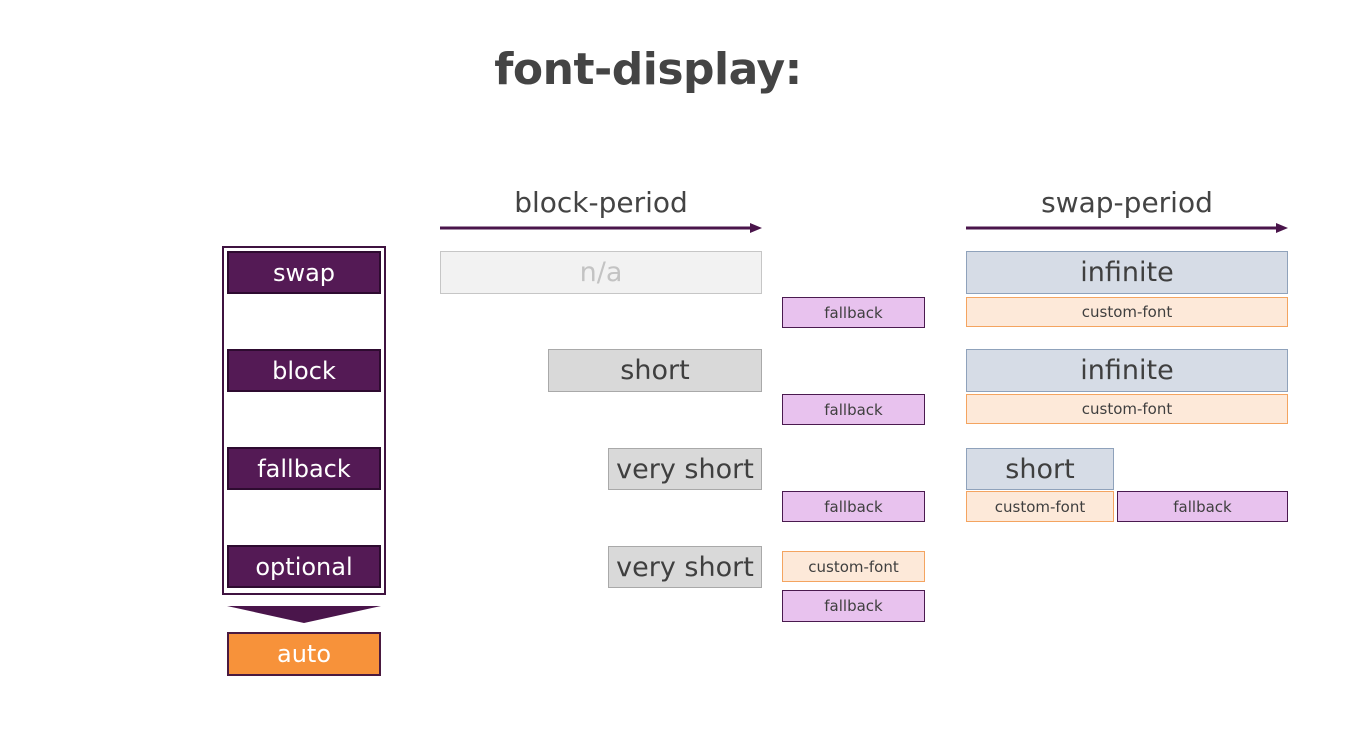  What do you see at coordinates (304, 566) in the screenshot?
I see `option-optional: optional` at bounding box center [304, 566].